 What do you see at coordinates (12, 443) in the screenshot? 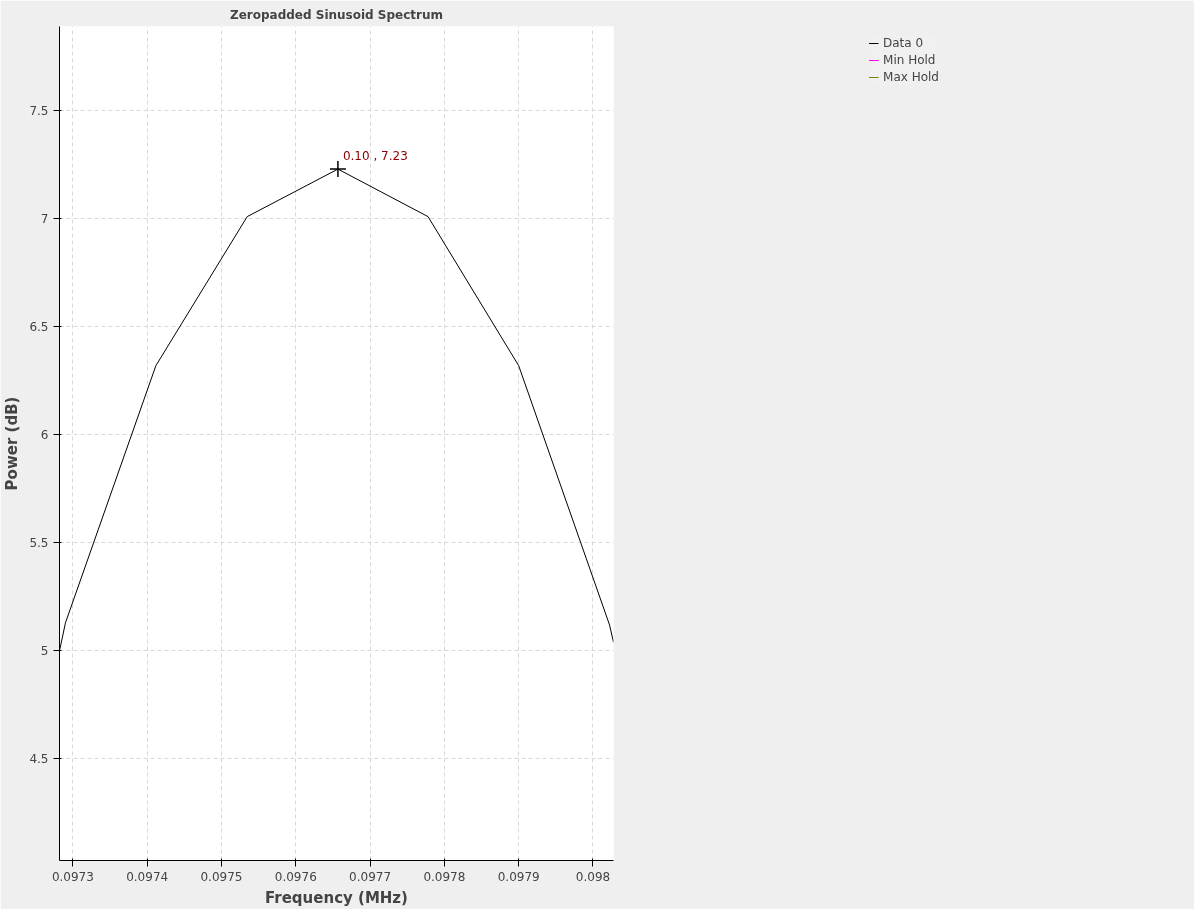
I see `y-axis-title: Power (dB)` at bounding box center [12, 443].